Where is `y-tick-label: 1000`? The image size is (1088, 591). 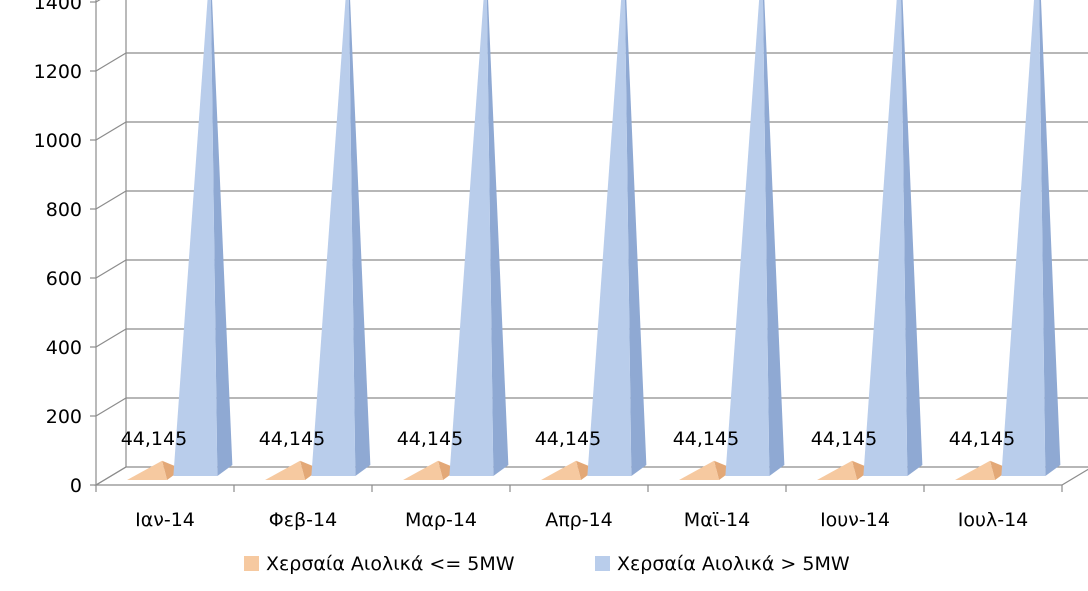
y-tick-label: 1000 is located at coordinates (58, 141).